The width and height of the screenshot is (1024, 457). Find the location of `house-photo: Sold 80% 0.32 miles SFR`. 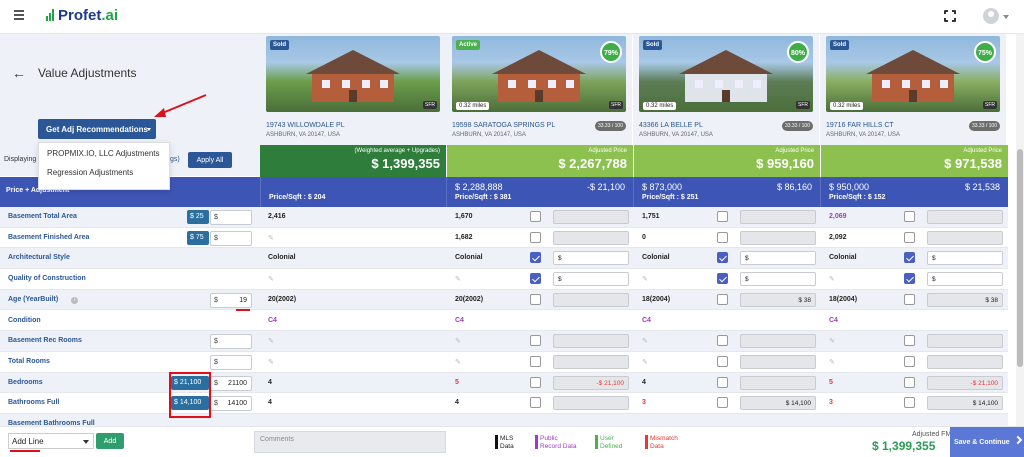

house-photo: Sold 80% 0.32 miles SFR is located at coordinates (726, 74).